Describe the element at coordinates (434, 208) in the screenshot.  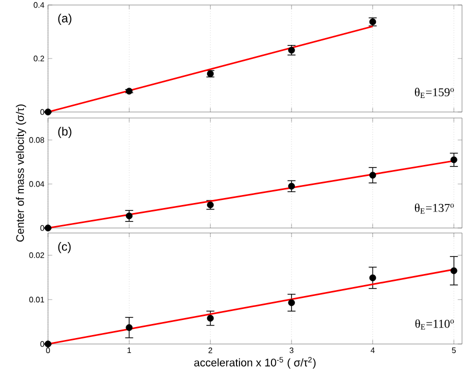
I see `annotation: θ$_{E}$=137$^{o}$` at that location.